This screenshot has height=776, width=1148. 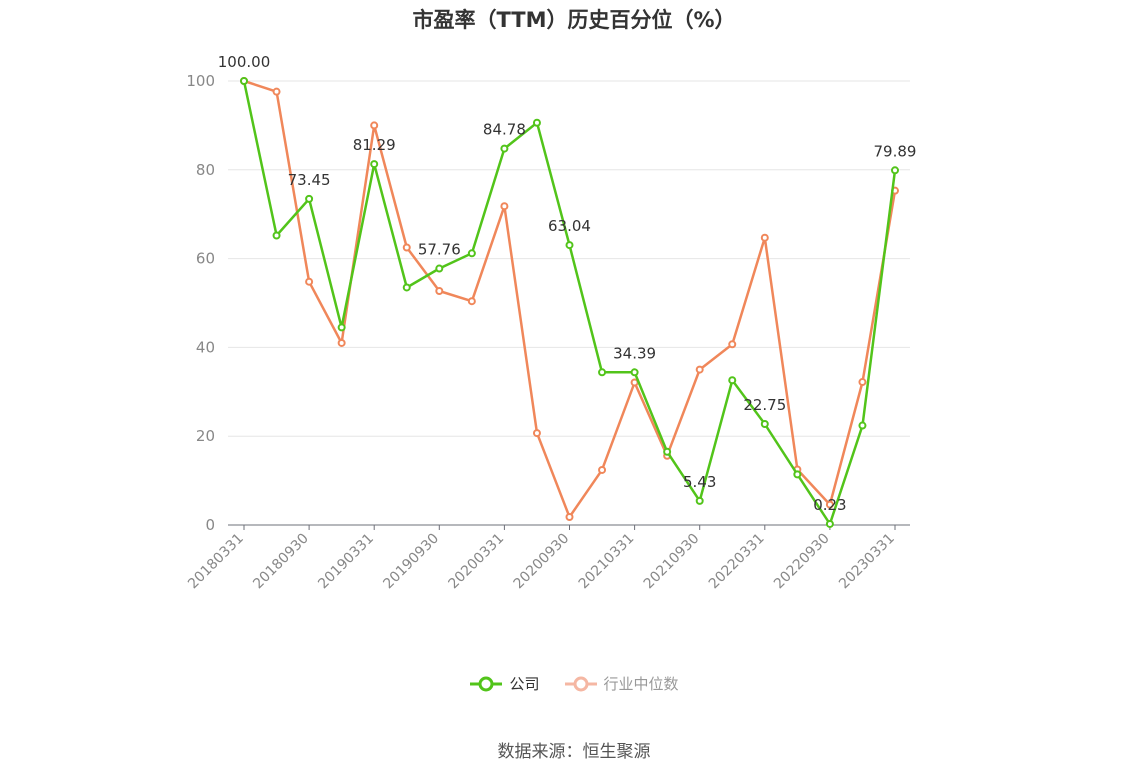 What do you see at coordinates (439, 250) in the screenshot?
I see `data-label: 57.76` at bounding box center [439, 250].